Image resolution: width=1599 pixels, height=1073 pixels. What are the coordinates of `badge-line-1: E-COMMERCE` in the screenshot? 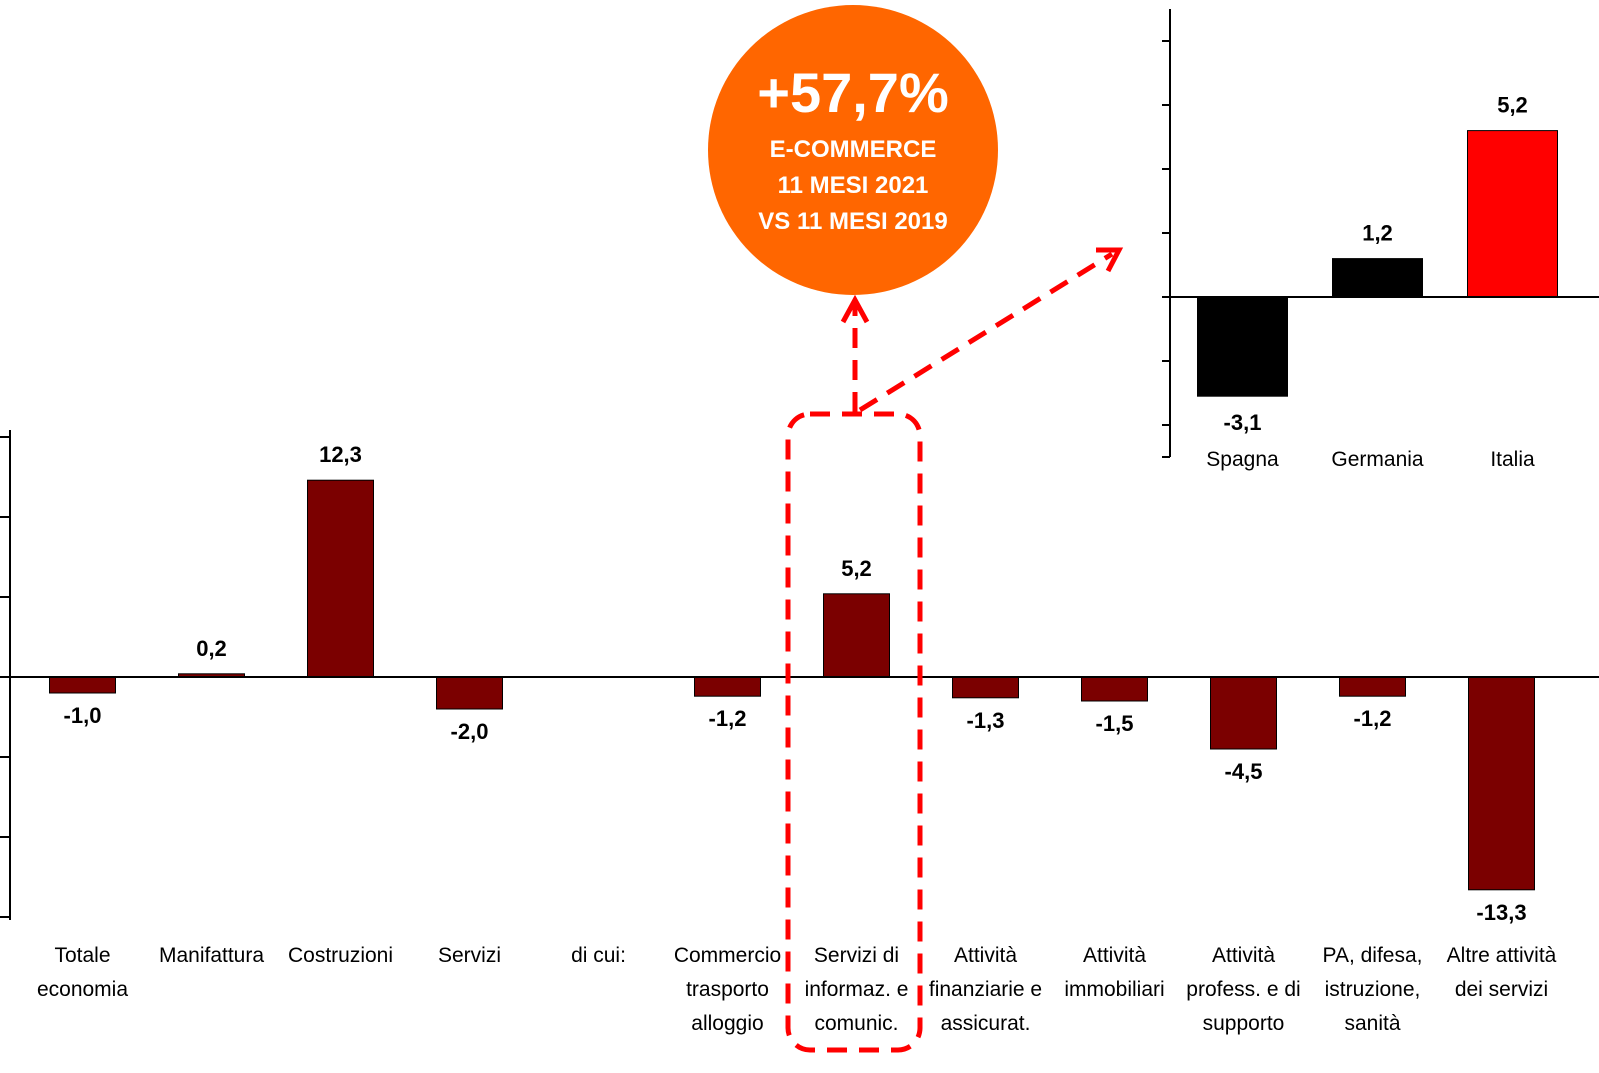 It's located at (853, 149).